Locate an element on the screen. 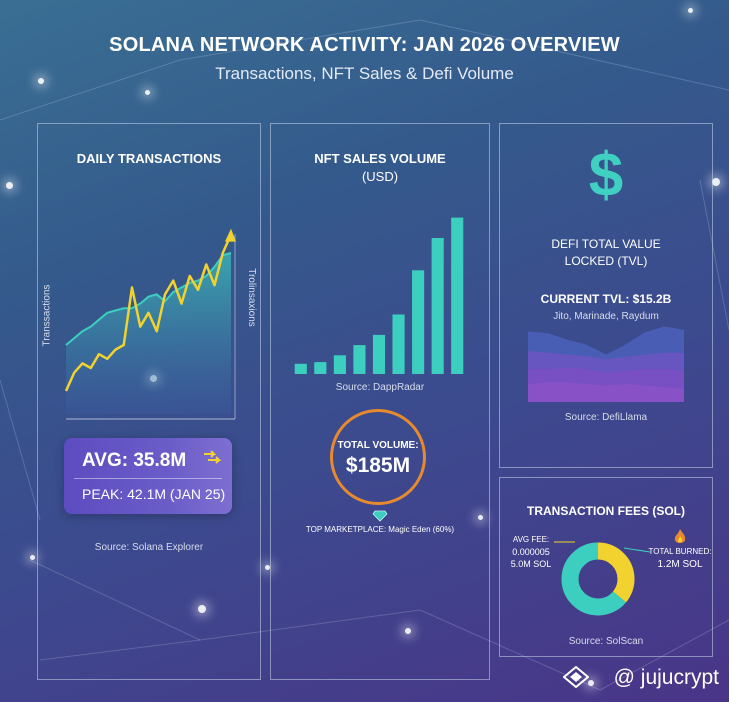  total-burned-label: TOTAL BURNED: is located at coordinates (680, 551).